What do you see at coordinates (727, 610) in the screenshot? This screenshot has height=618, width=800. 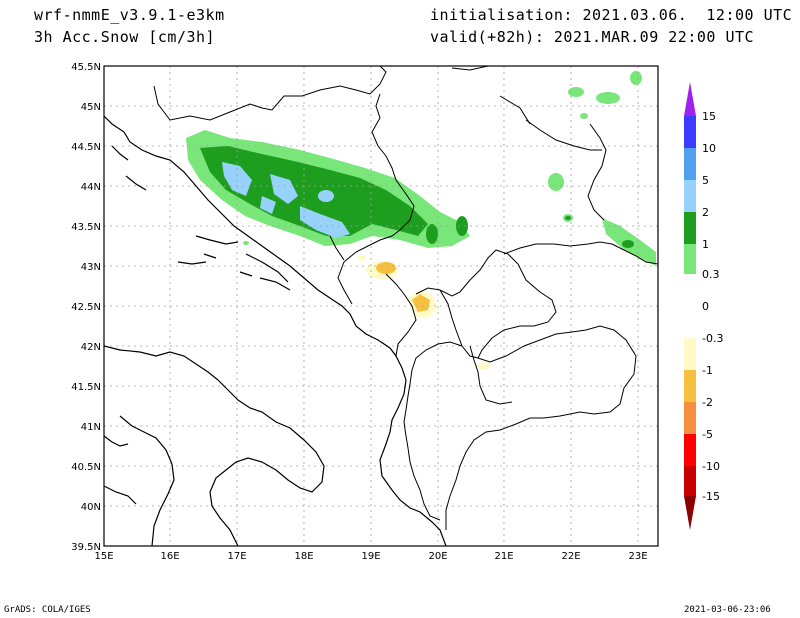 I see `footer-timestamp: 2021-03-06-23:06` at bounding box center [727, 610].